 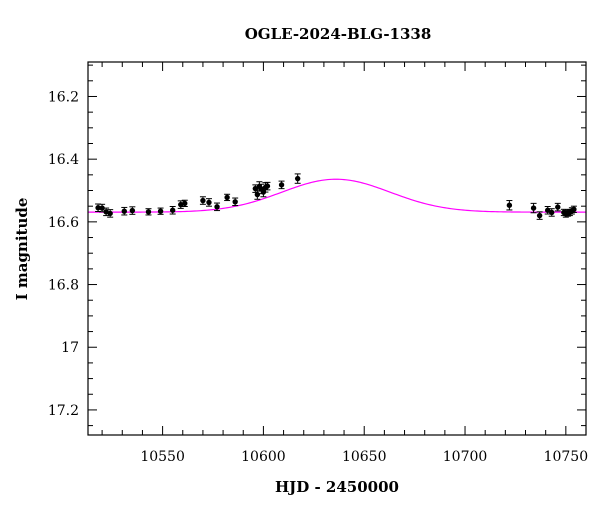 What do you see at coordinates (364, 457) in the screenshot?
I see `x-tick-label: 10650` at bounding box center [364, 457].